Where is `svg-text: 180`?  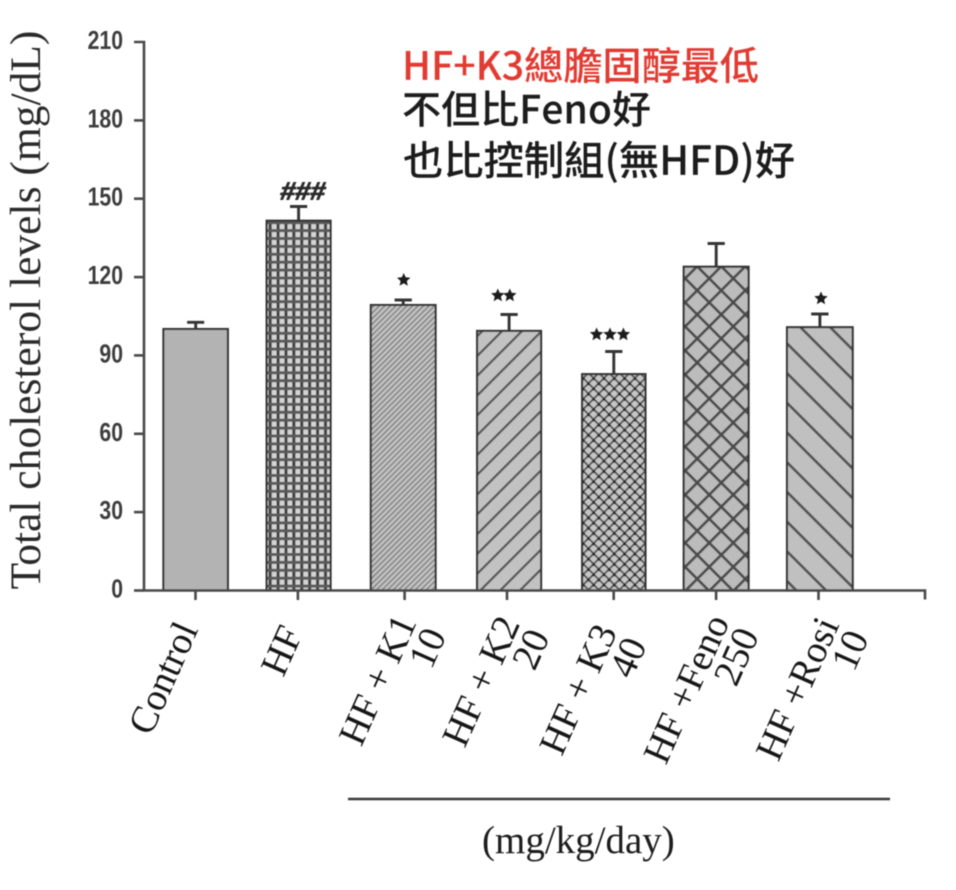 svg-text: 180 is located at coordinates (105, 118).